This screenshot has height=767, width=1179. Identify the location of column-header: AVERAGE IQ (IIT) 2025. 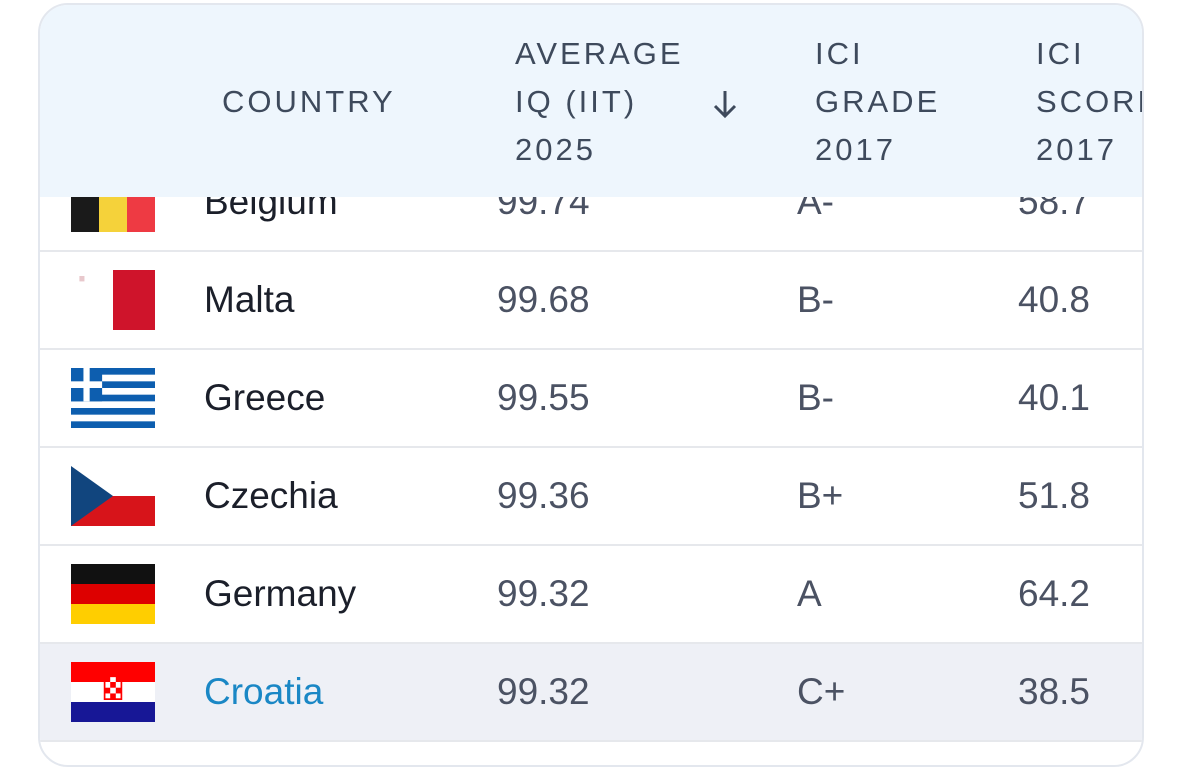
(599, 101).